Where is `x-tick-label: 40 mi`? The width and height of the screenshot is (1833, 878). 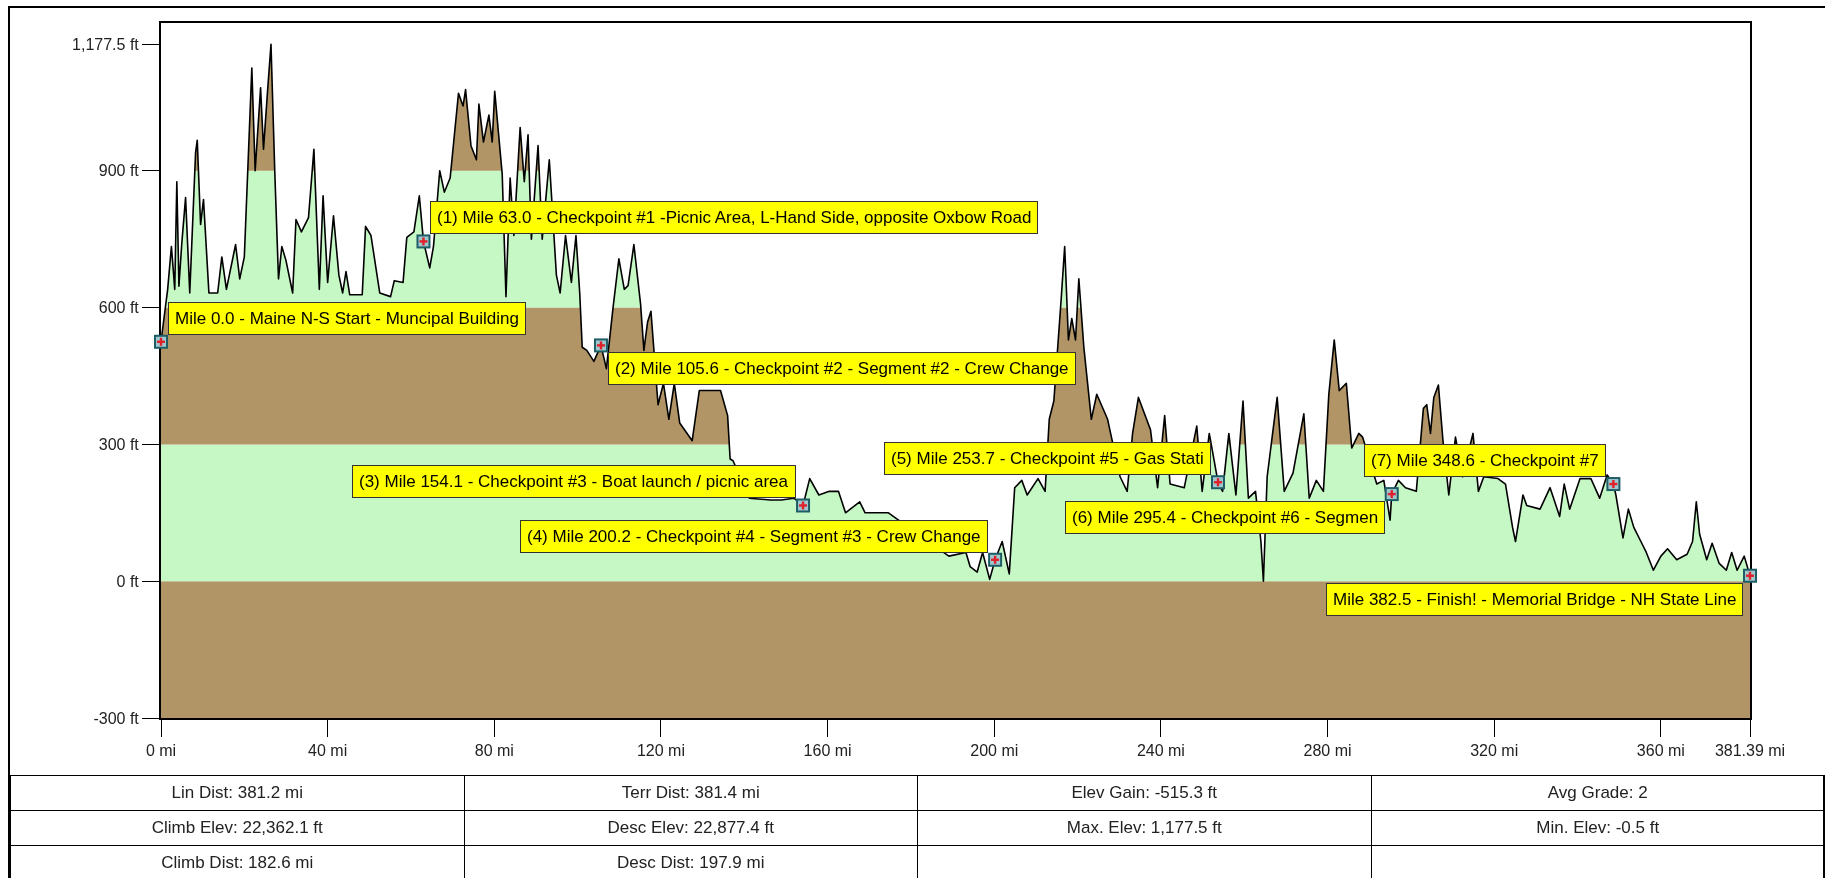 x-tick-label: 40 mi is located at coordinates (328, 751).